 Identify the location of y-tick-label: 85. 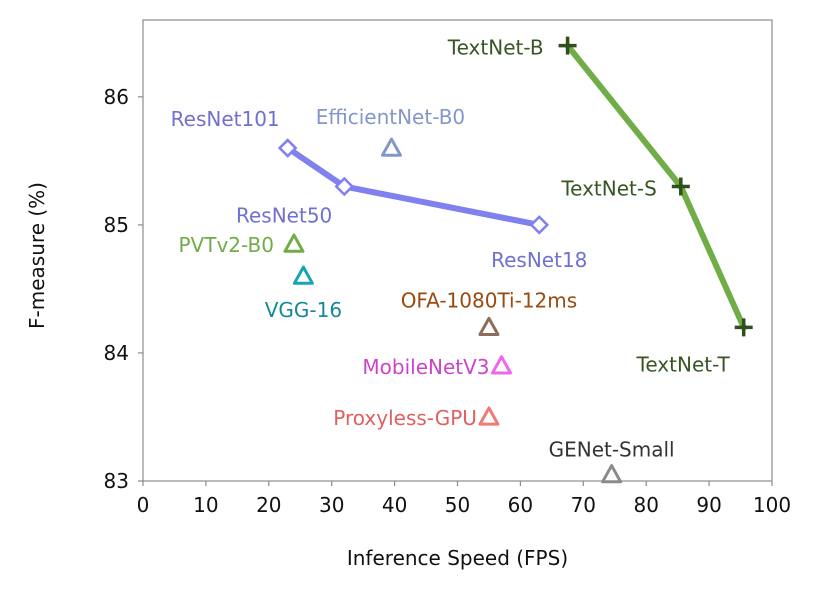
(116, 225).